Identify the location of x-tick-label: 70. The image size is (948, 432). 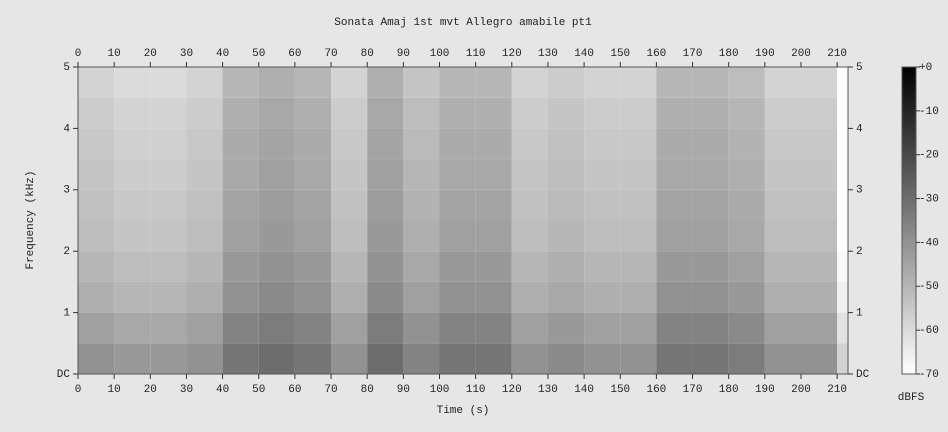
(330, 390).